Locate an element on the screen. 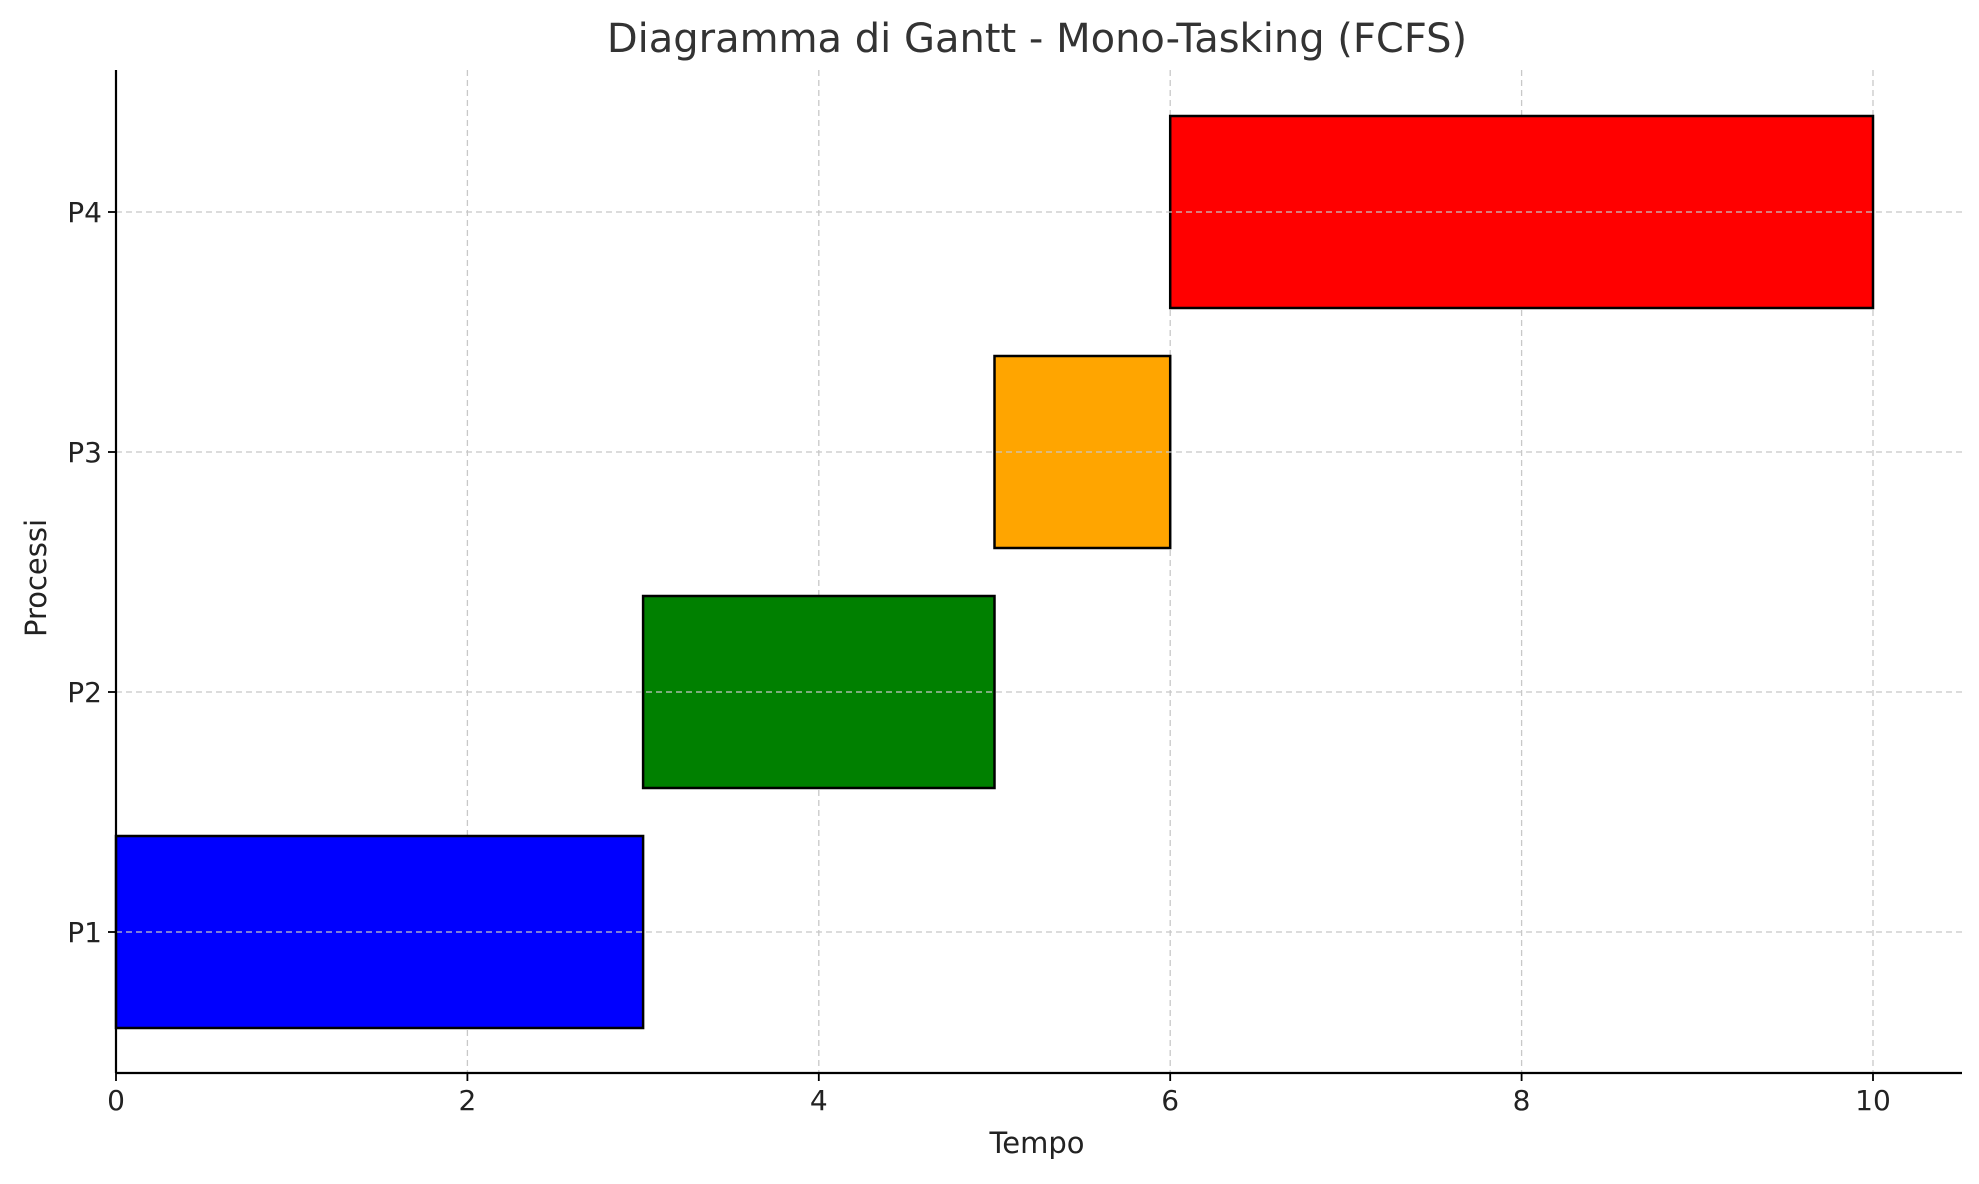  x-axis-label: Tempo is located at coordinates (1036, 1143).